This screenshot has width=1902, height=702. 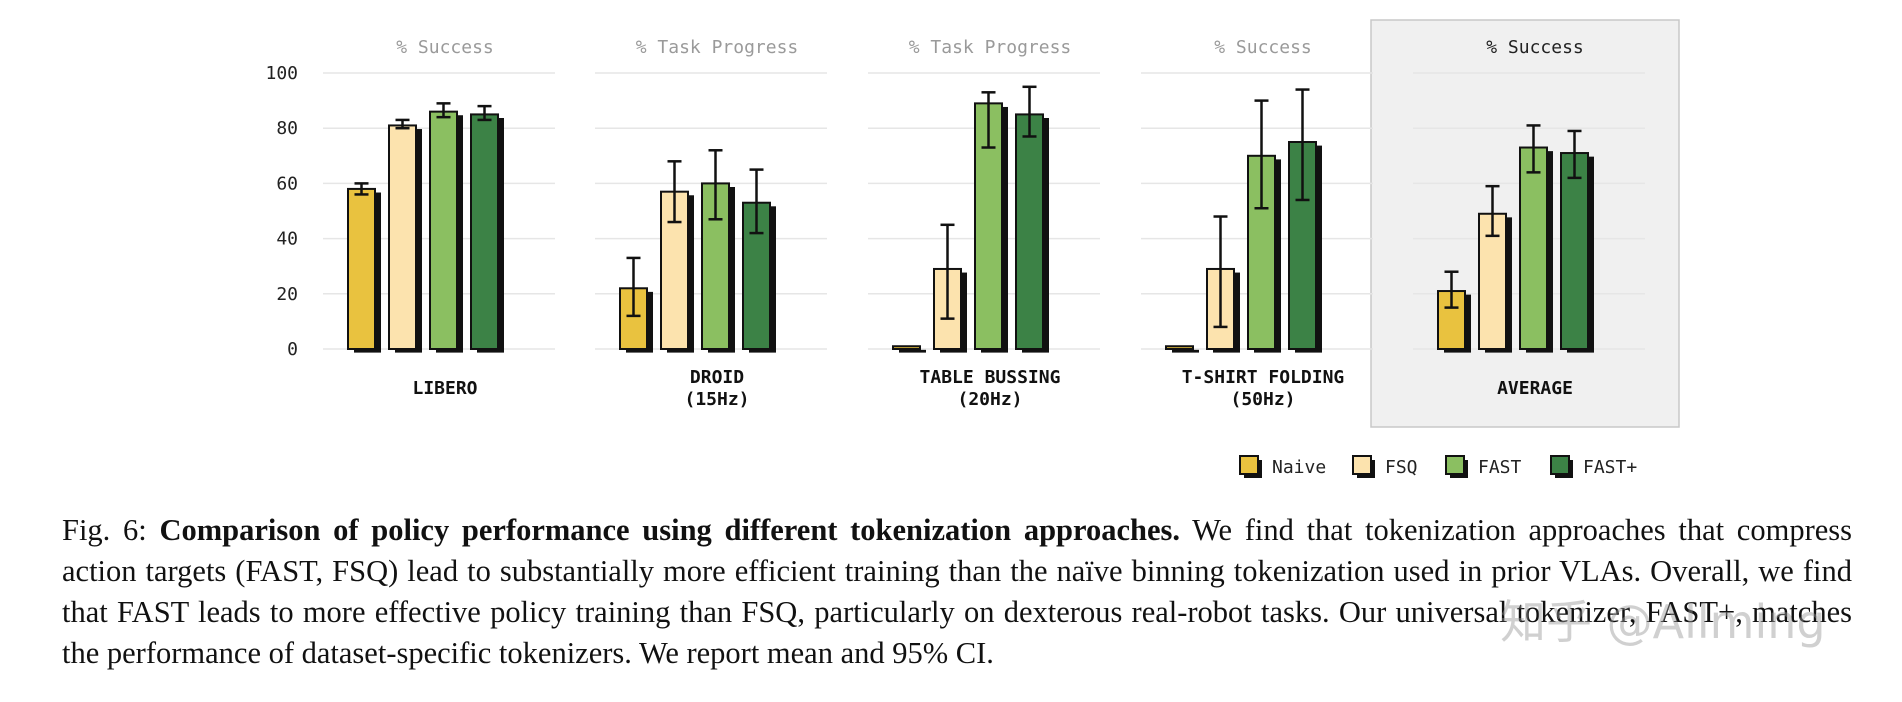 What do you see at coordinates (111, 530) in the screenshot?
I see `caption-prefix: Fig. 6:` at bounding box center [111, 530].